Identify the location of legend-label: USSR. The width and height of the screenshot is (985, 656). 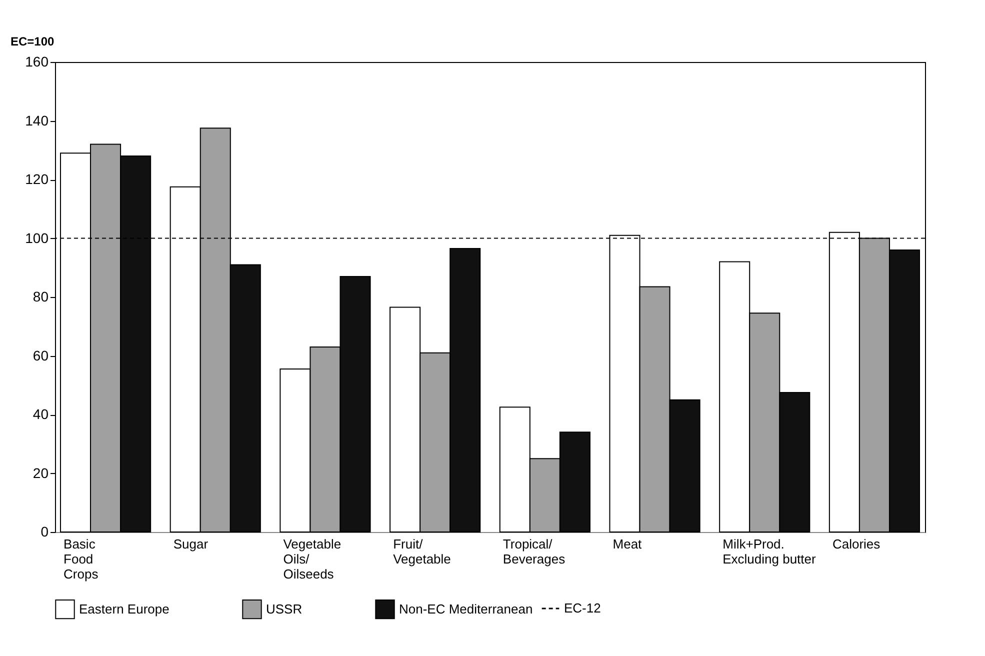
(284, 608).